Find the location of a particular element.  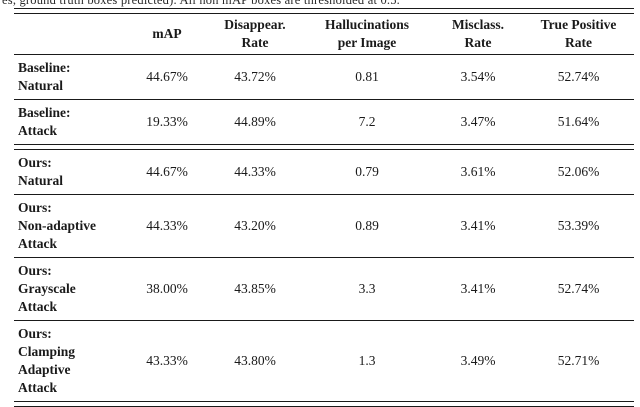

row-label: Ours: Clamping Adaptive Attack is located at coordinates (47, 360).